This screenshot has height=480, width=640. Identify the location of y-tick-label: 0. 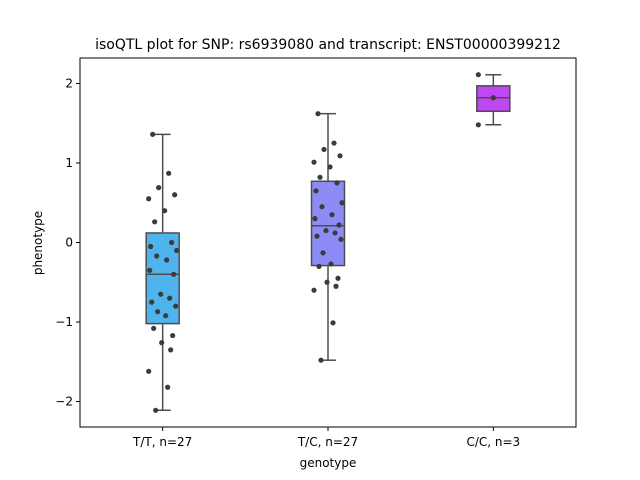
(69, 243).